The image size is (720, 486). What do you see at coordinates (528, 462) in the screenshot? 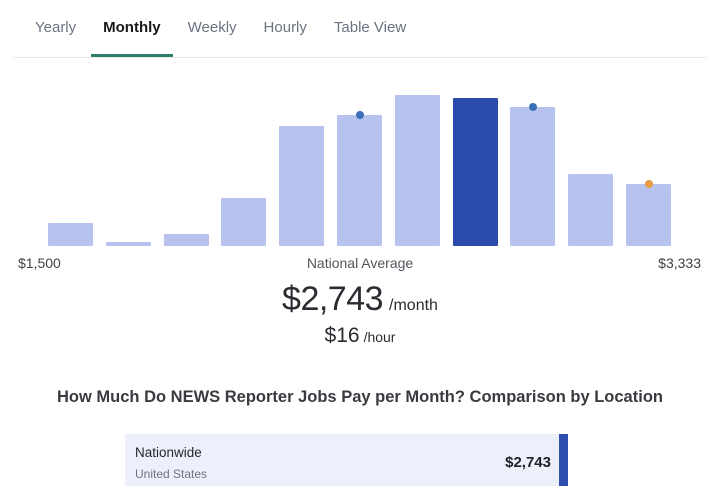
I see `location-salary-value: $2,743` at bounding box center [528, 462].